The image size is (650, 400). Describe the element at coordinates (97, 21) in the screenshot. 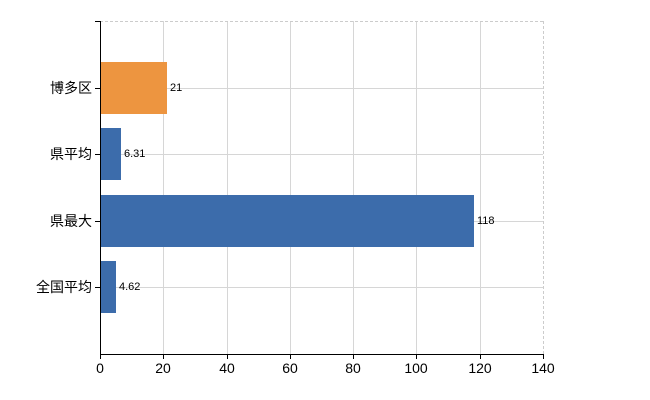

I see `y-axis-tick` at that location.